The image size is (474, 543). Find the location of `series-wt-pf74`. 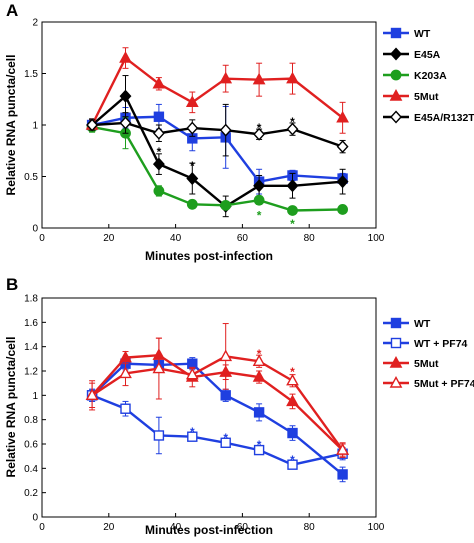

series-wt-pf74 is located at coordinates (217, 429).